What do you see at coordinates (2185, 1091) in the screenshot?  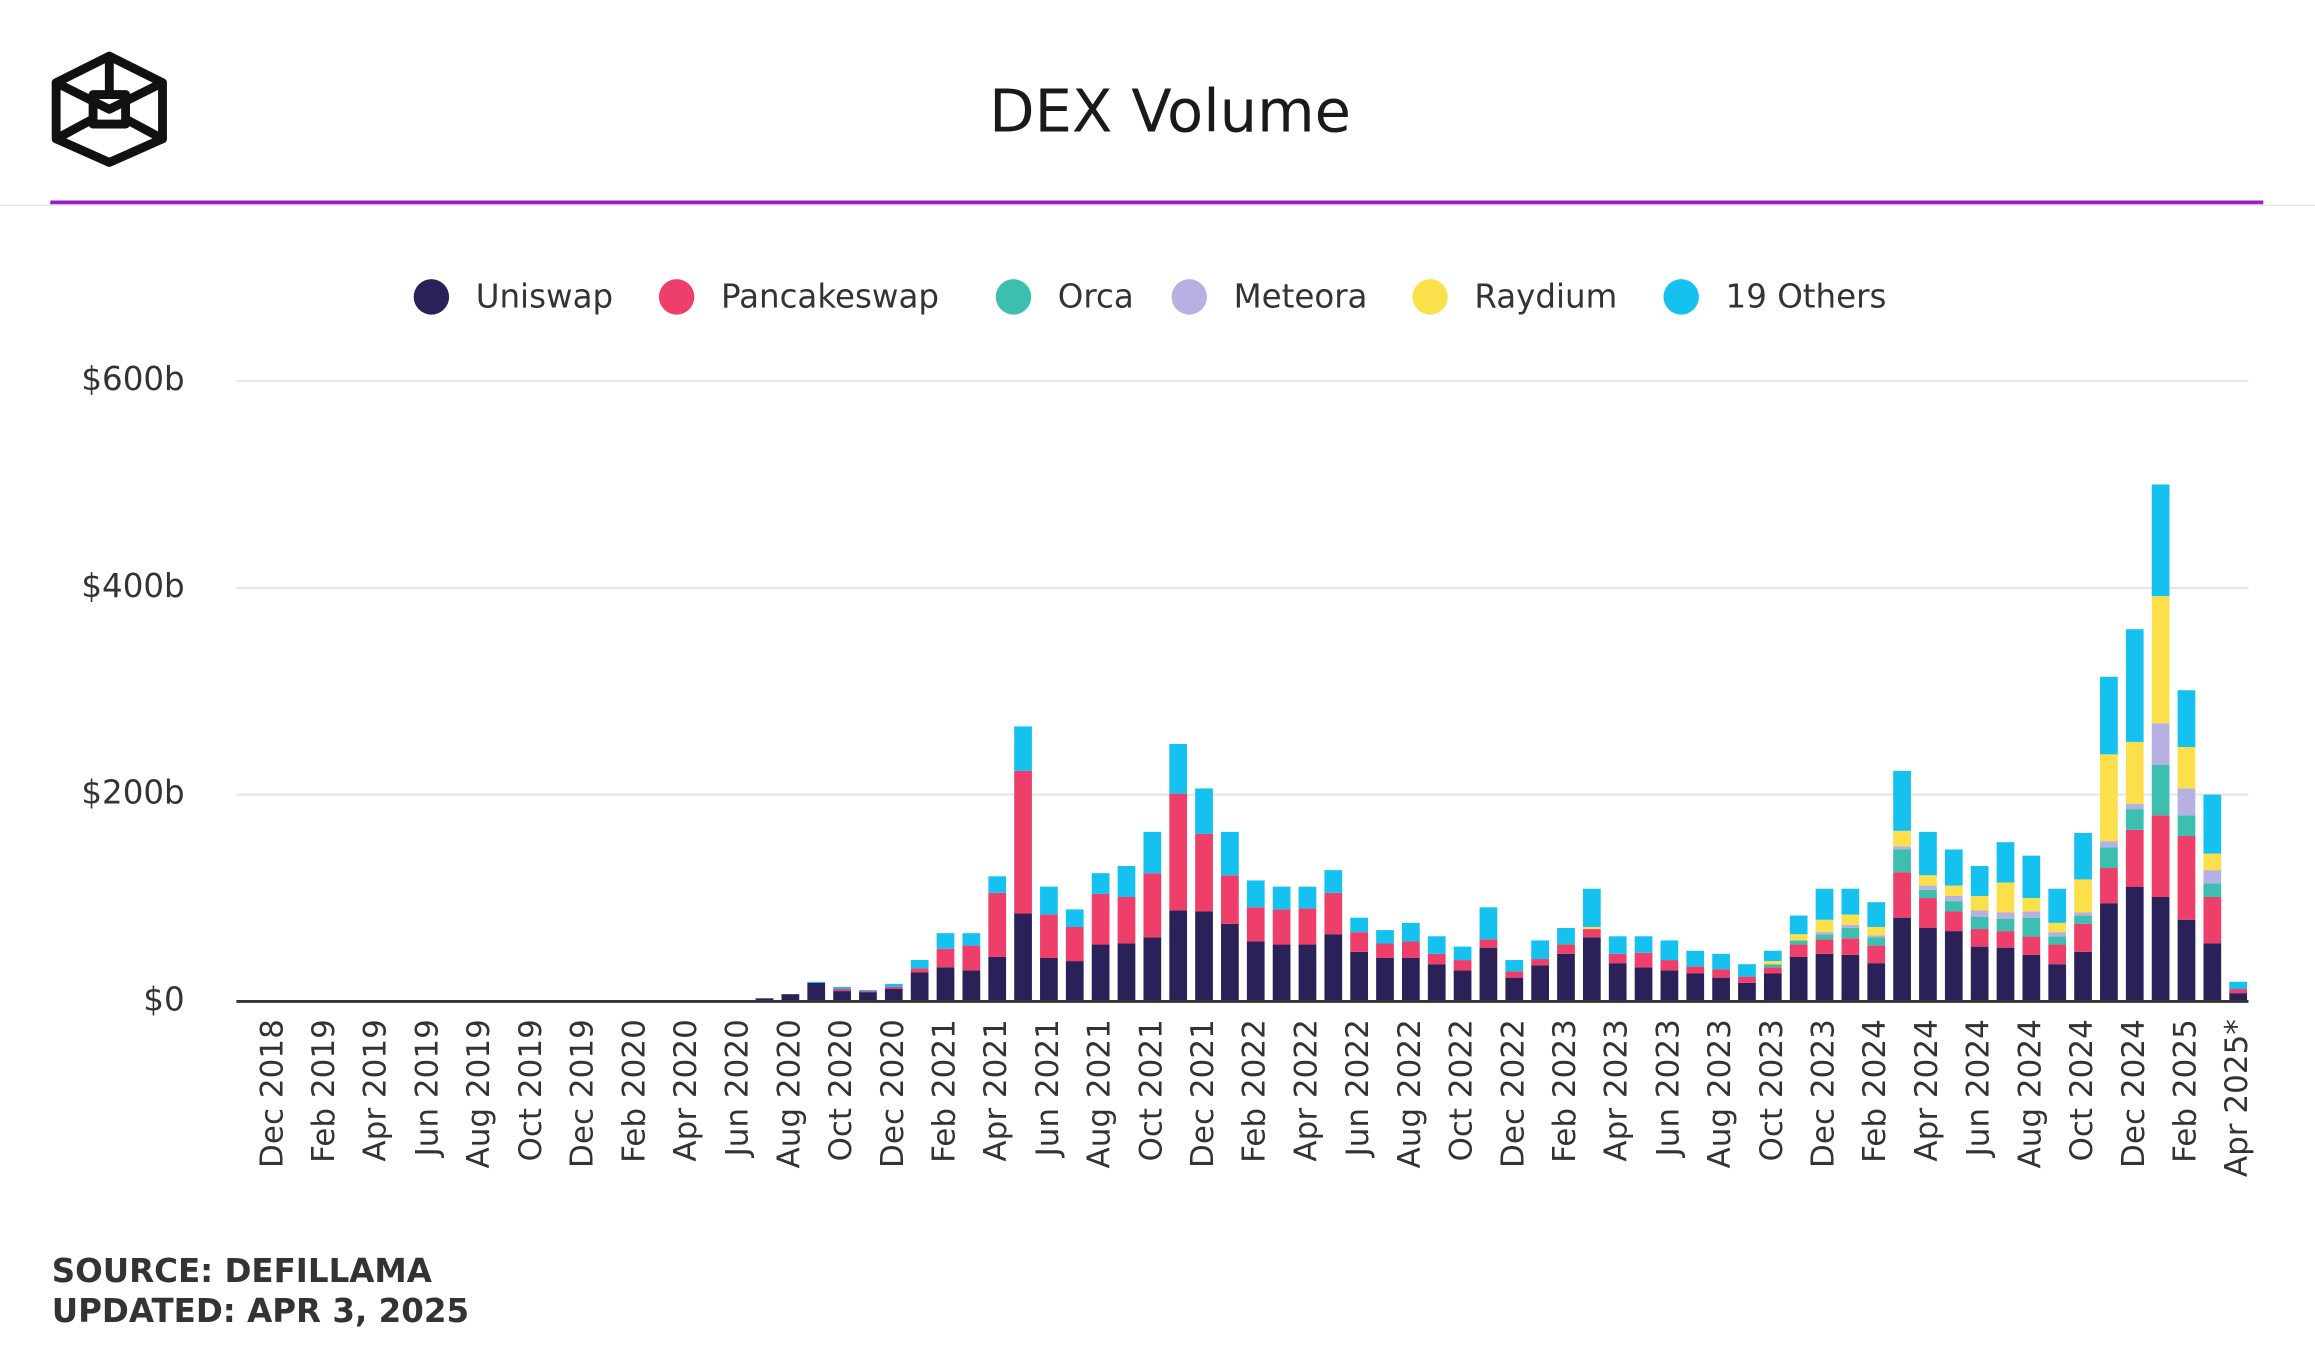 I see `x-tick-label: Feb 2025` at bounding box center [2185, 1091].